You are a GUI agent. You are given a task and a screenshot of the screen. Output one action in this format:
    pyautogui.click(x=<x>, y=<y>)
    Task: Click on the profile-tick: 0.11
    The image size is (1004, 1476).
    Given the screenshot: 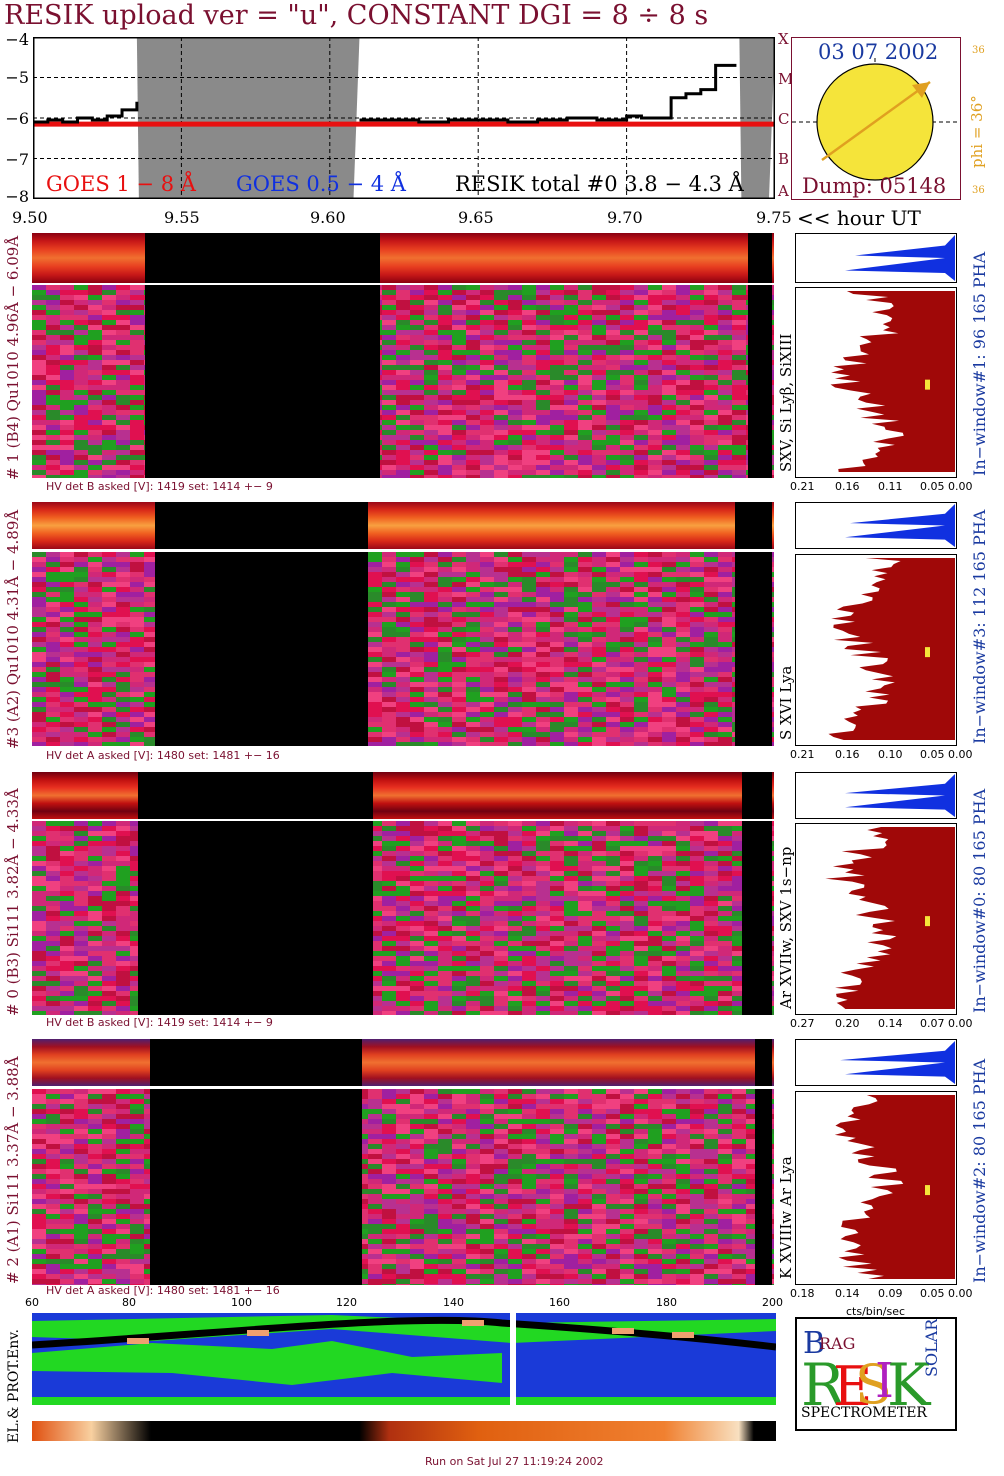 What is the action you would take?
    pyautogui.click(x=890, y=486)
    